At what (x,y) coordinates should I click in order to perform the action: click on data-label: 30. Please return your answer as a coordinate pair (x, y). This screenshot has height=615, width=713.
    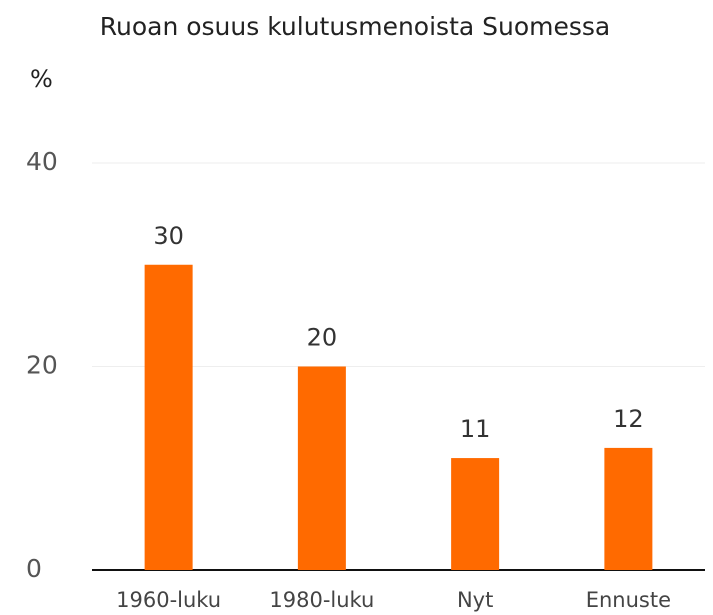
    Looking at the image, I should click on (168, 236).